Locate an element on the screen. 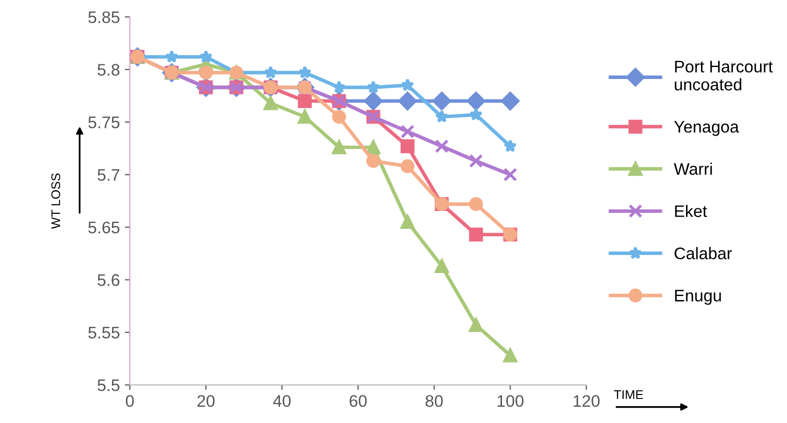  y-tick-label: 5.7 is located at coordinates (109, 175).